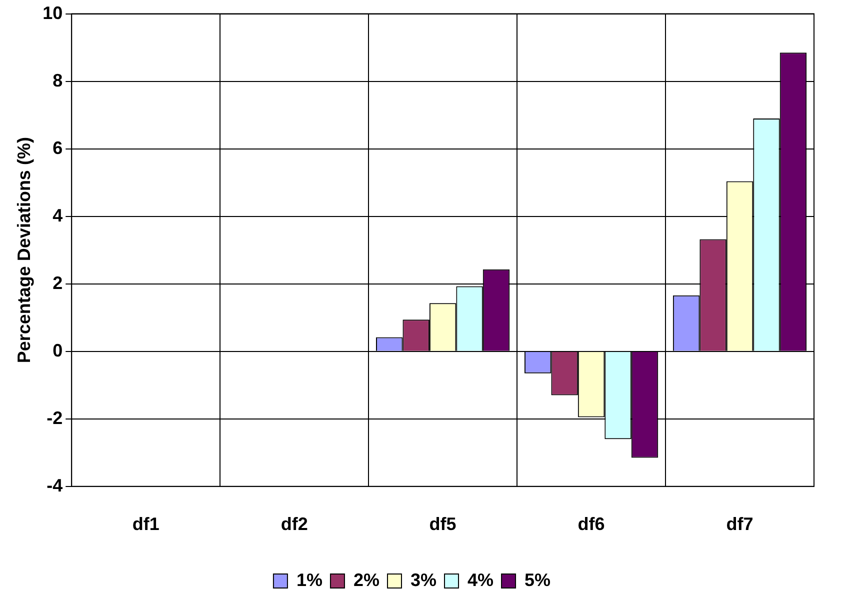 The width and height of the screenshot is (842, 610). Describe the element at coordinates (146, 524) in the screenshot. I see `x-tick-label: df1` at that location.